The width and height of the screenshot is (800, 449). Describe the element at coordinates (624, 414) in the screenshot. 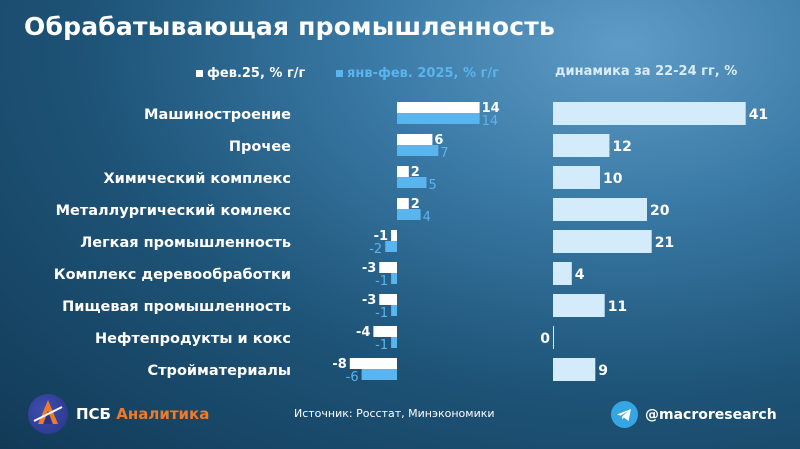

I see `telegram-icon` at that location.